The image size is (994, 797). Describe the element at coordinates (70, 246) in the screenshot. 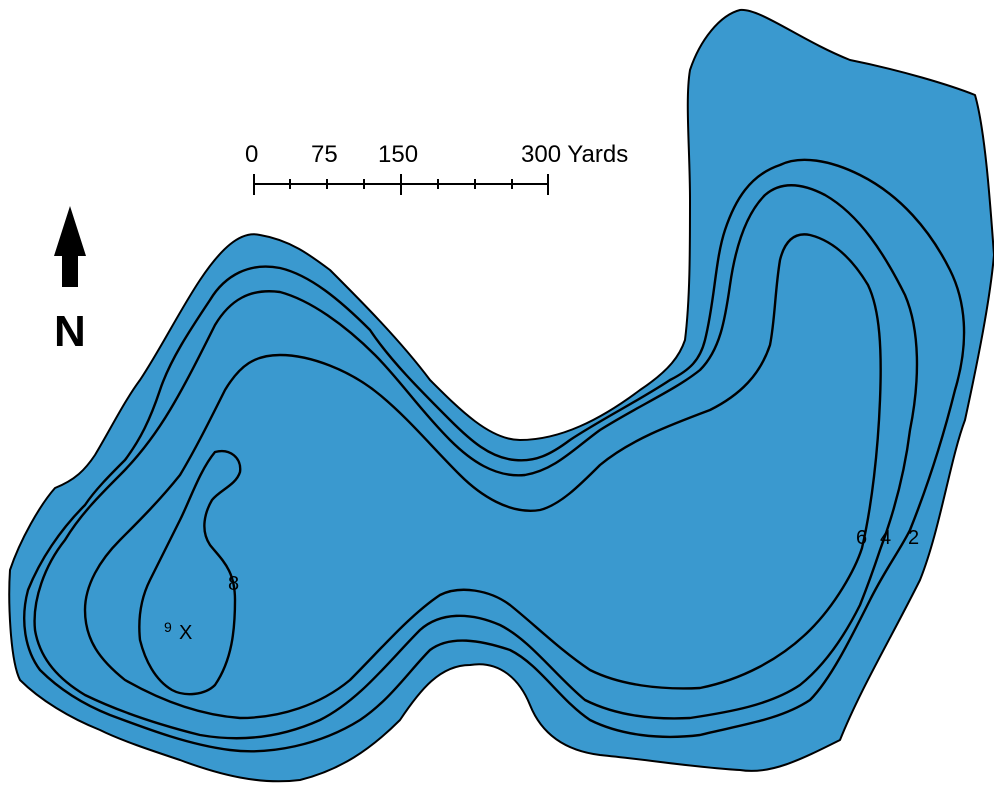

I see `north-arrow-icon` at that location.